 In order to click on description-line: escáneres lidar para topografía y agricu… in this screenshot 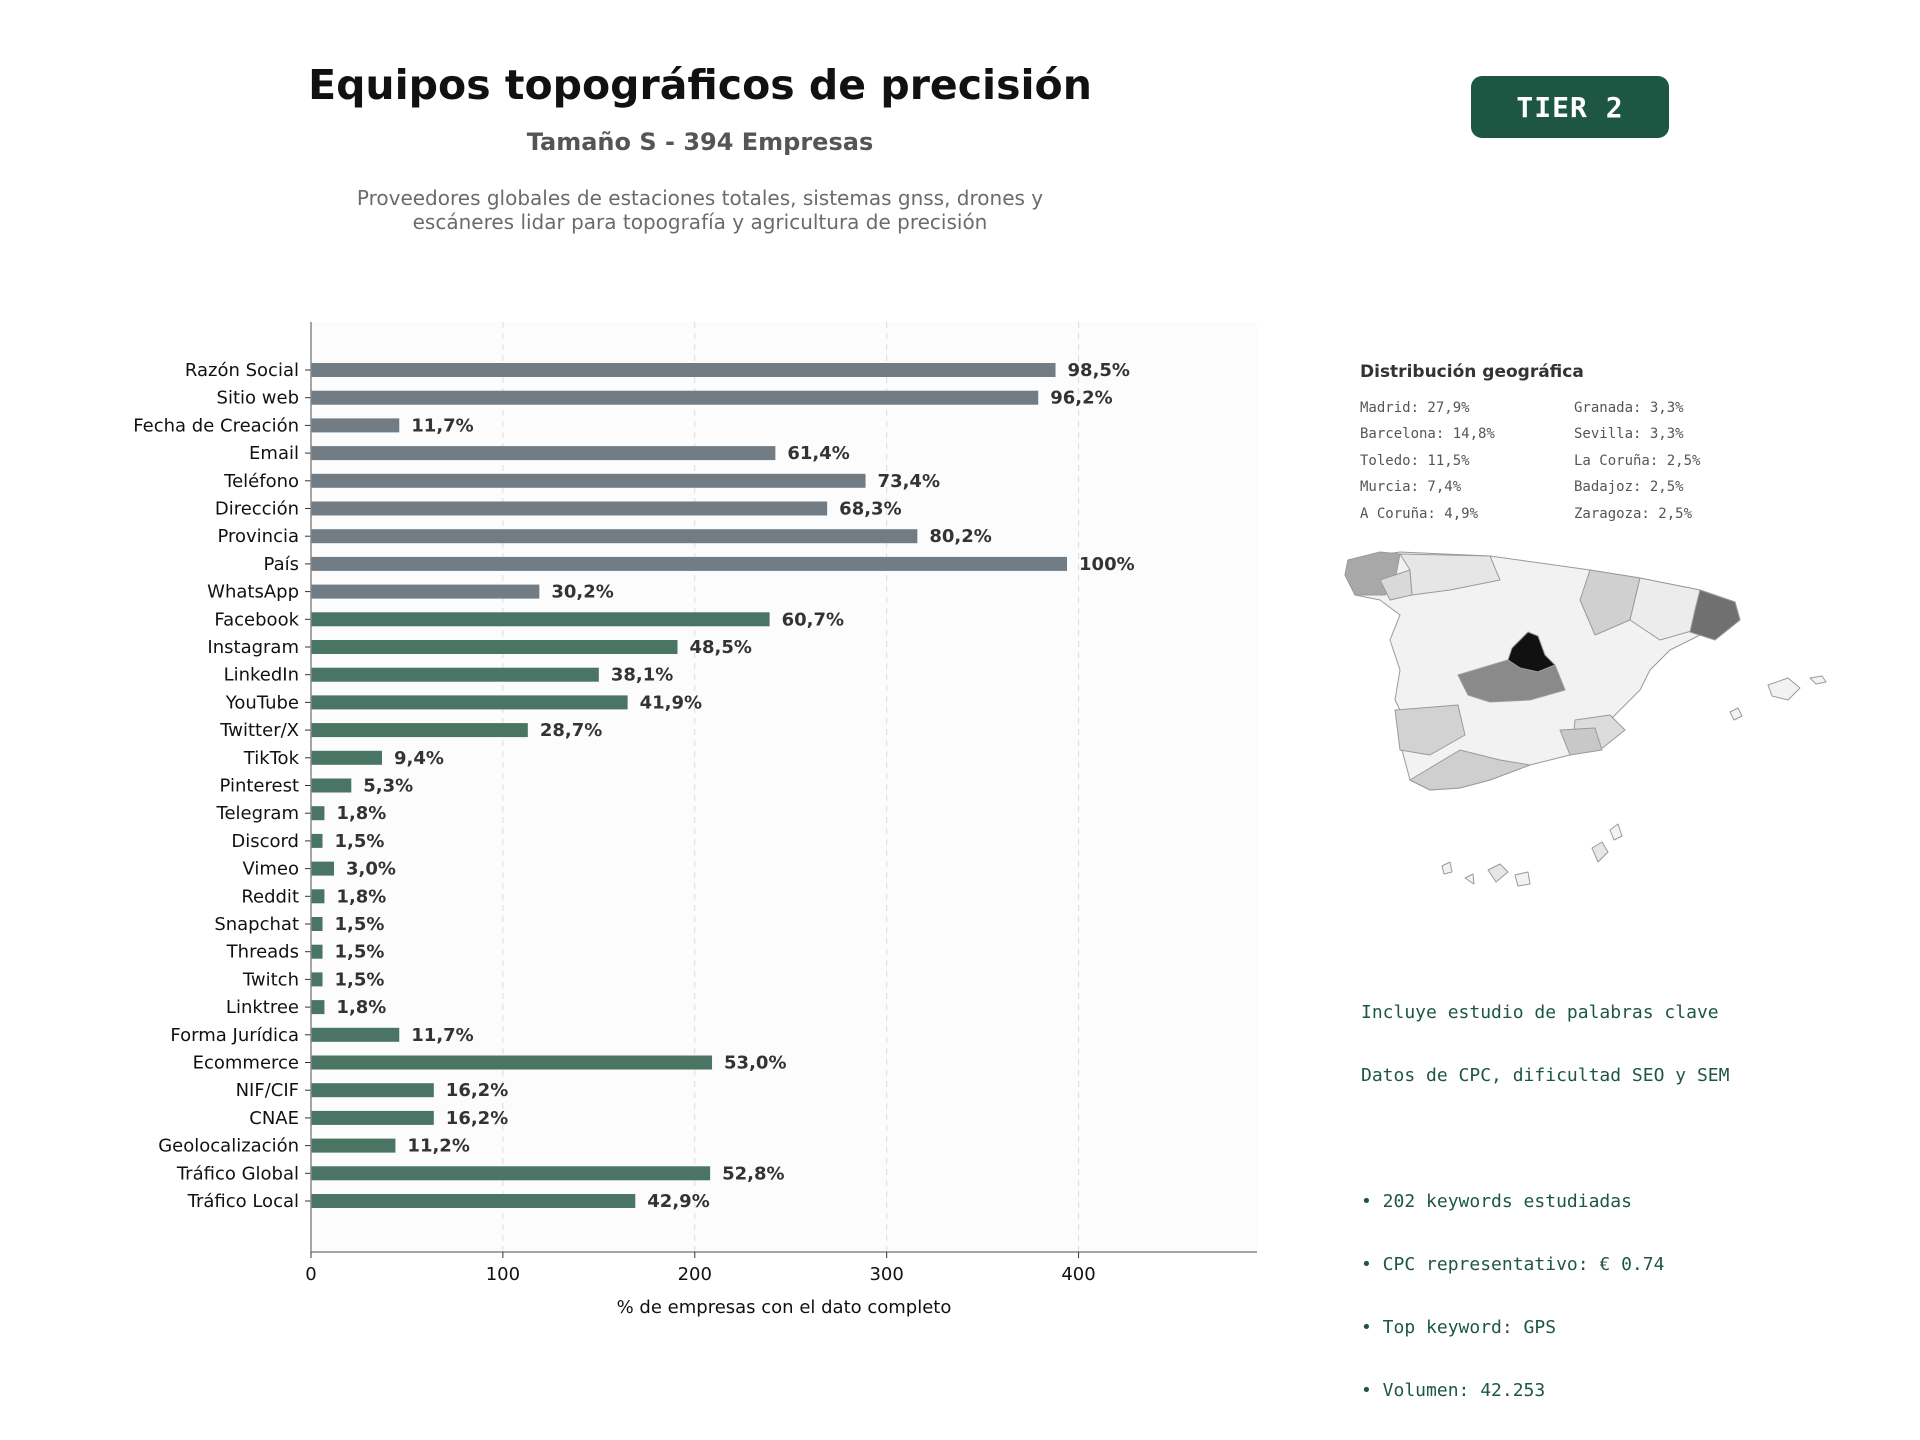, I will do `click(700, 222)`.